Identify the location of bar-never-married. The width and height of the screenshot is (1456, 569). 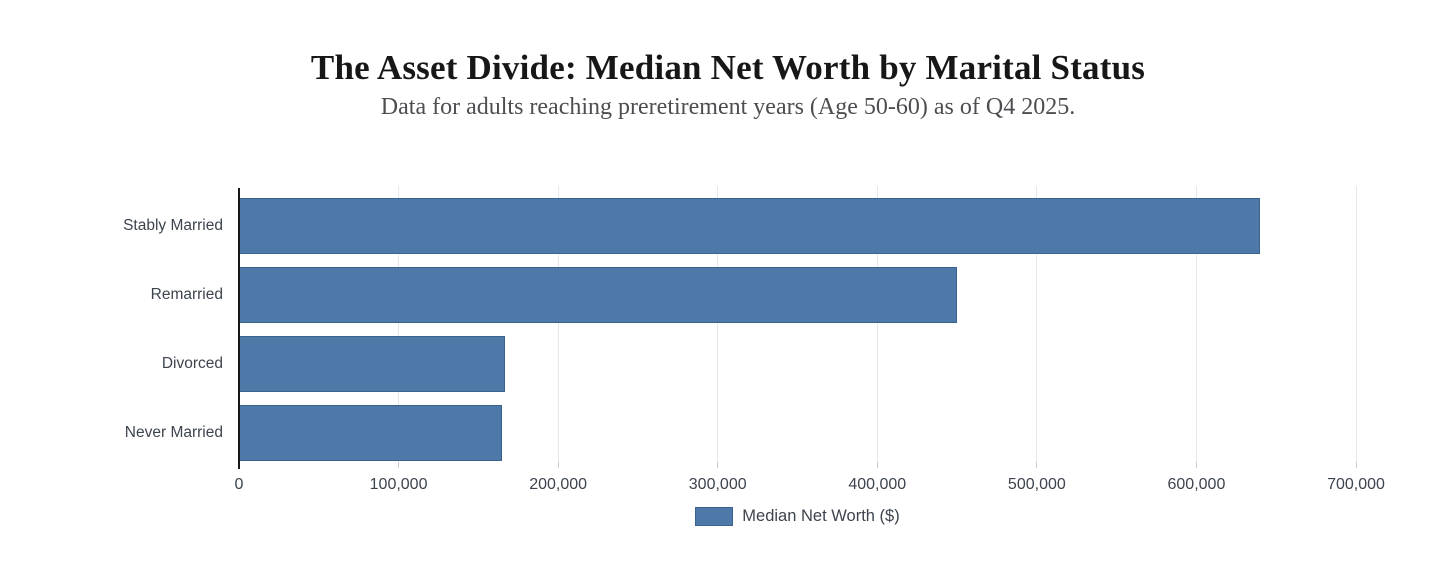
(371, 433).